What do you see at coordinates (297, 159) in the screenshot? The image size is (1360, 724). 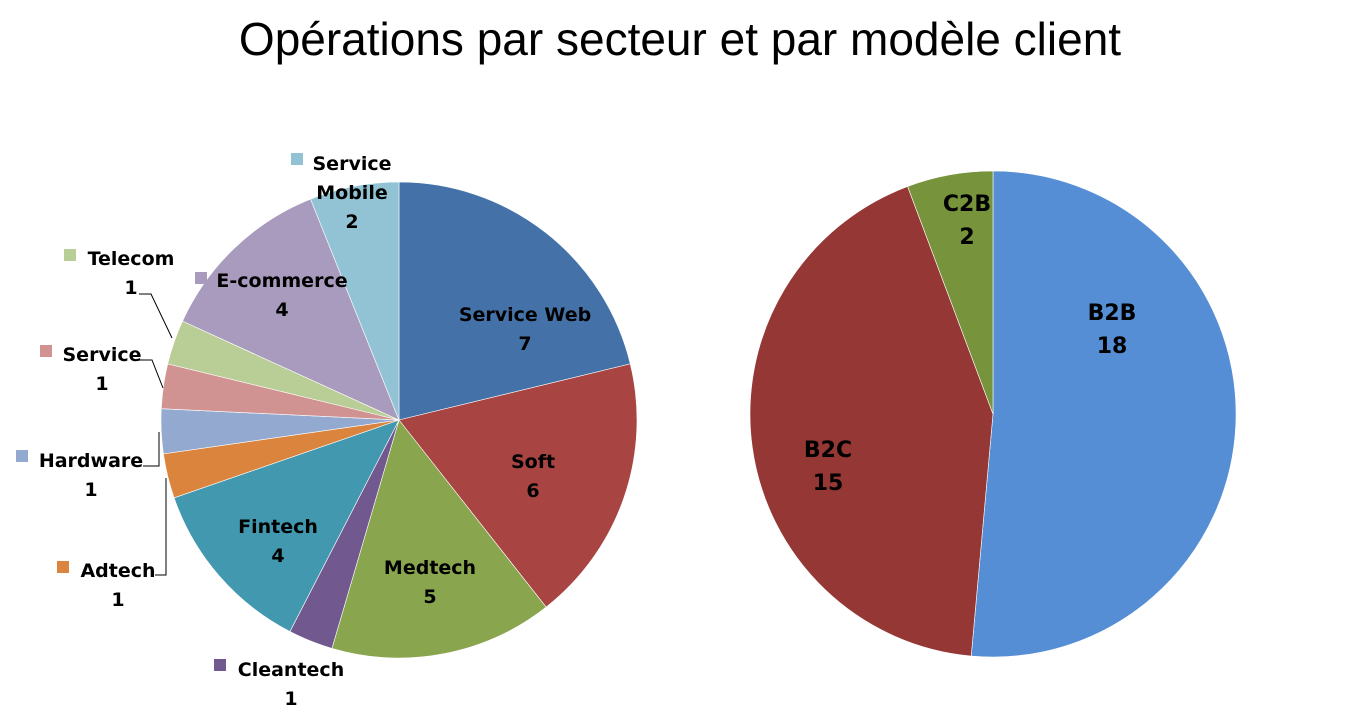 I see `legend-key-service-mobile` at bounding box center [297, 159].